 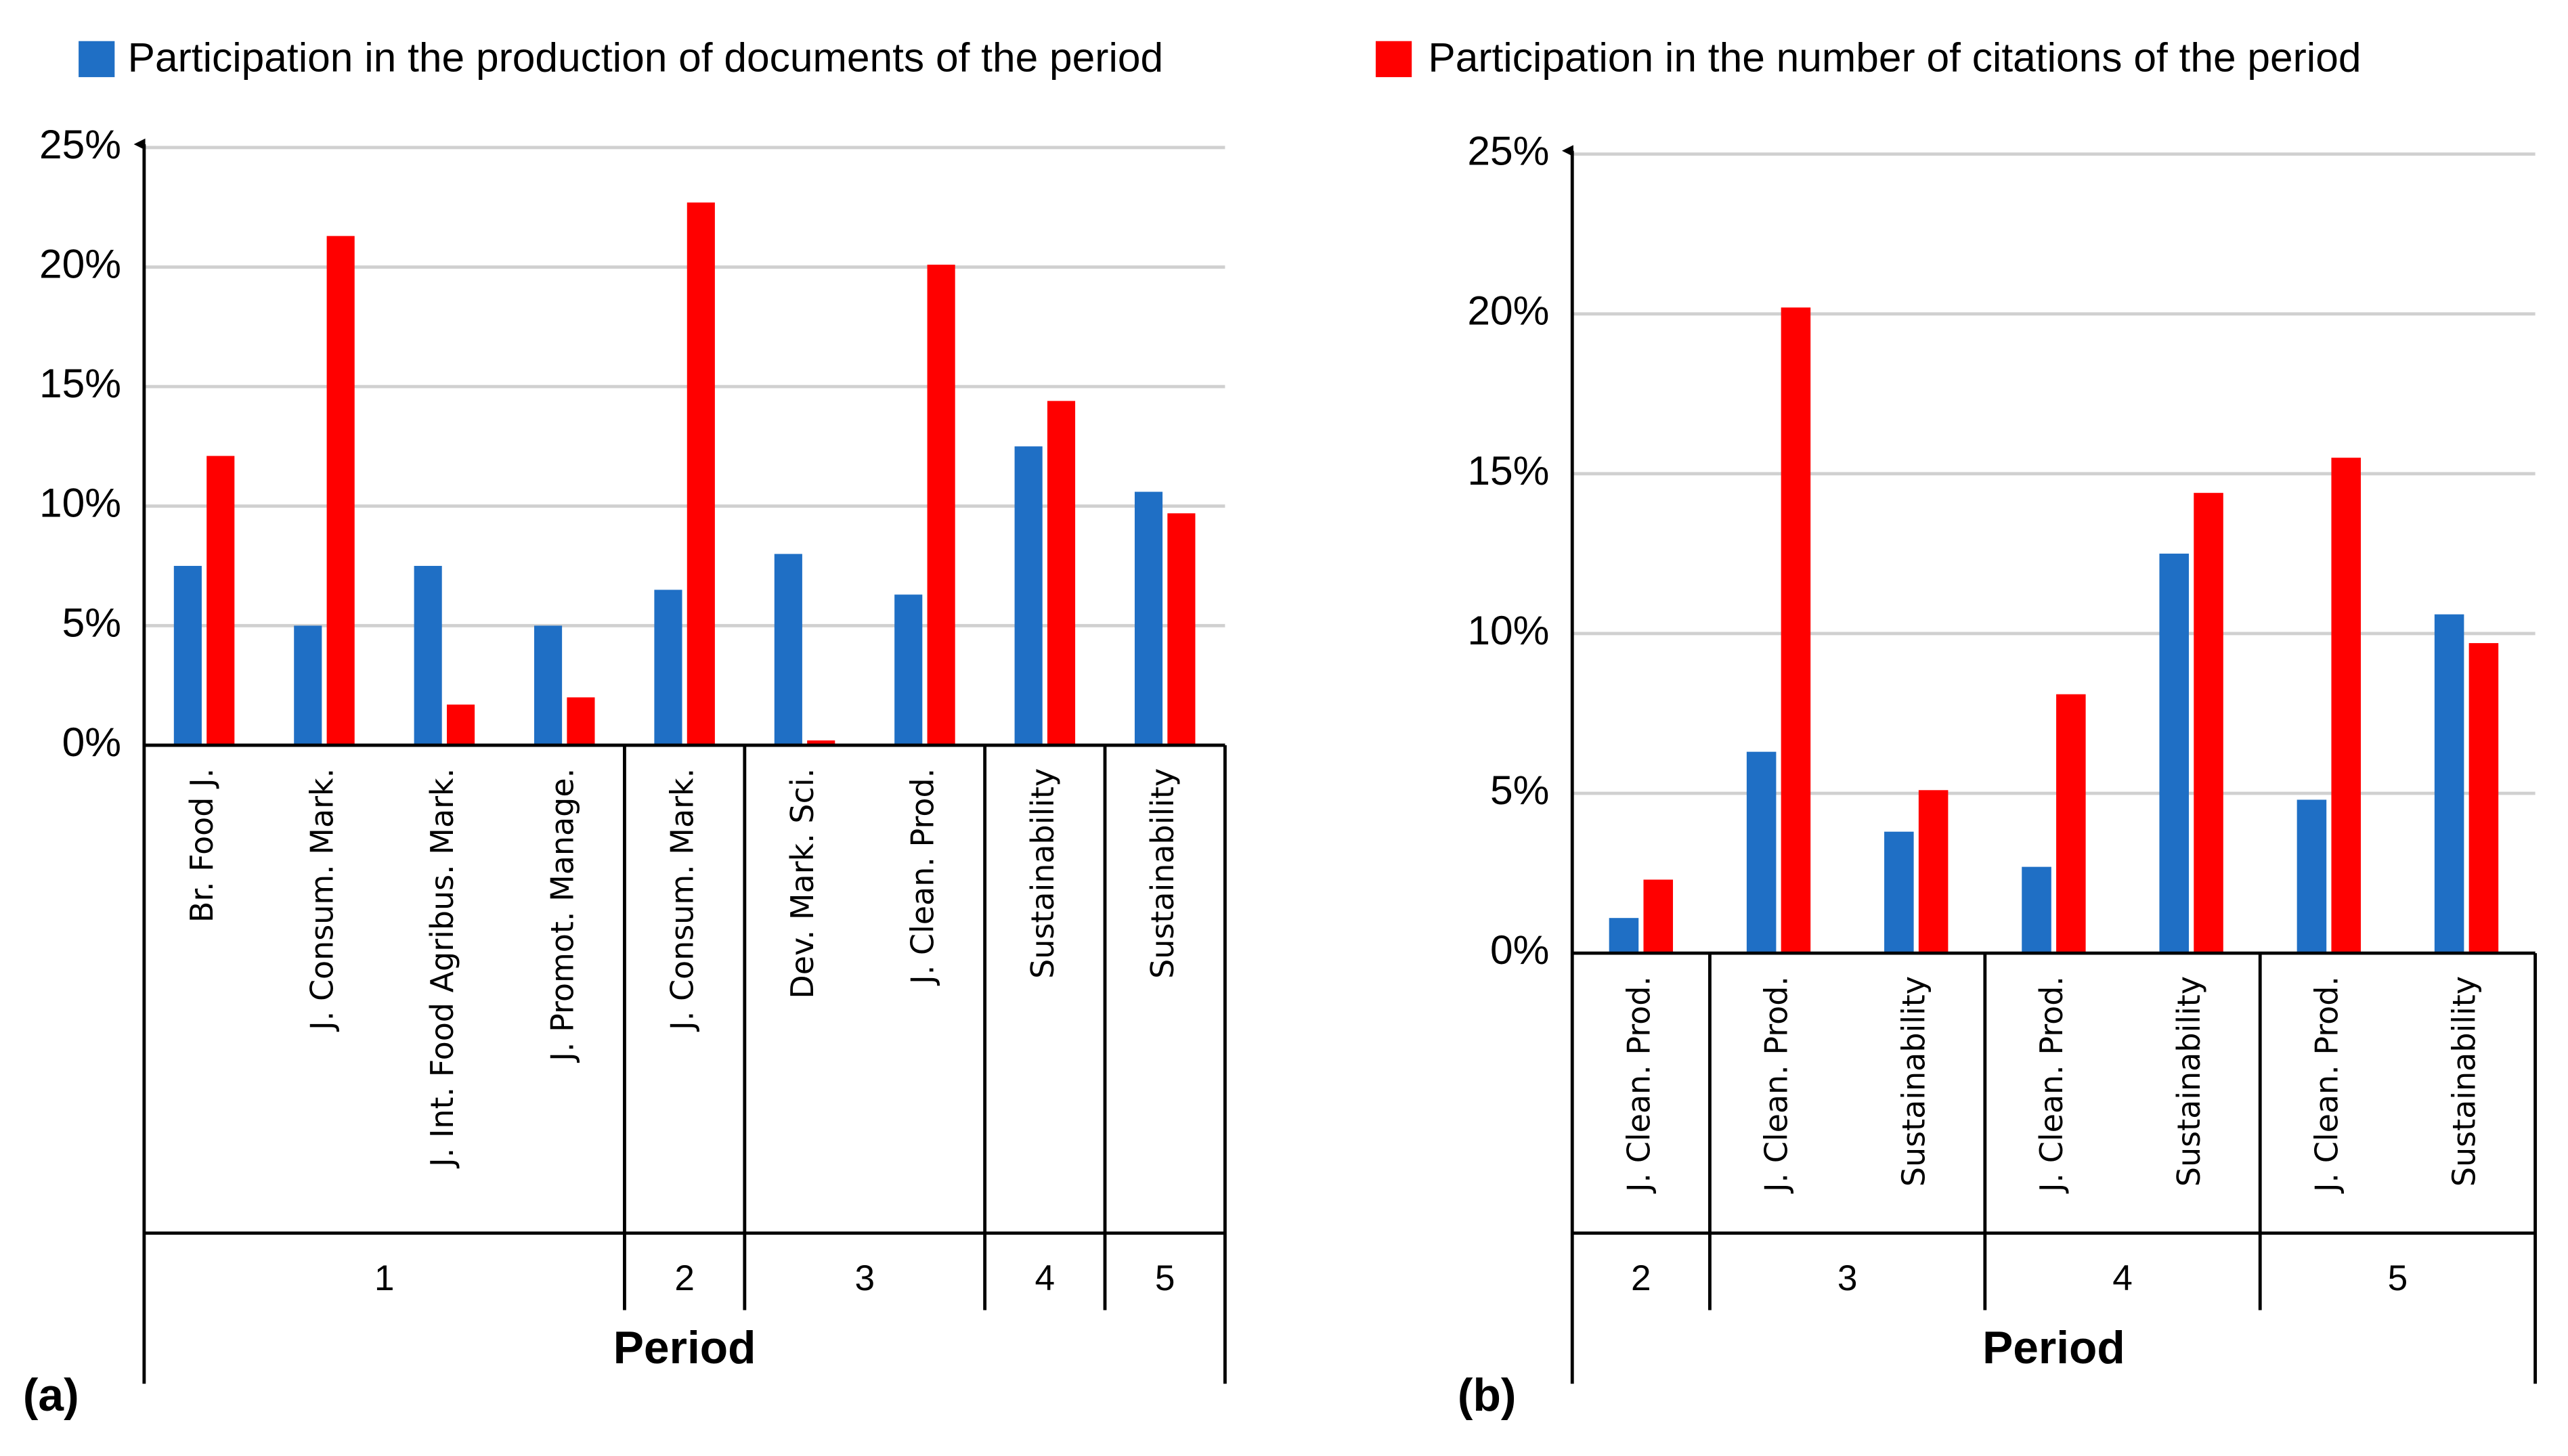 What do you see at coordinates (201, 845) in the screenshot?
I see `x-tick-label: Br. Food J.` at bounding box center [201, 845].